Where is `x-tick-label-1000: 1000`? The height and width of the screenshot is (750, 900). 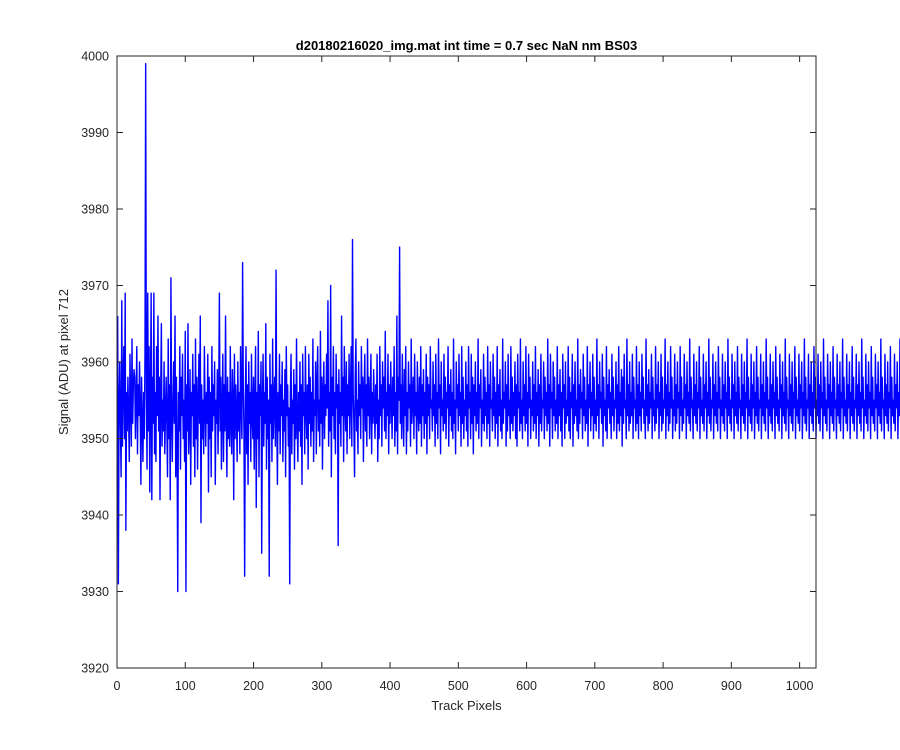 x-tick-label-1000: 1000 is located at coordinates (800, 686).